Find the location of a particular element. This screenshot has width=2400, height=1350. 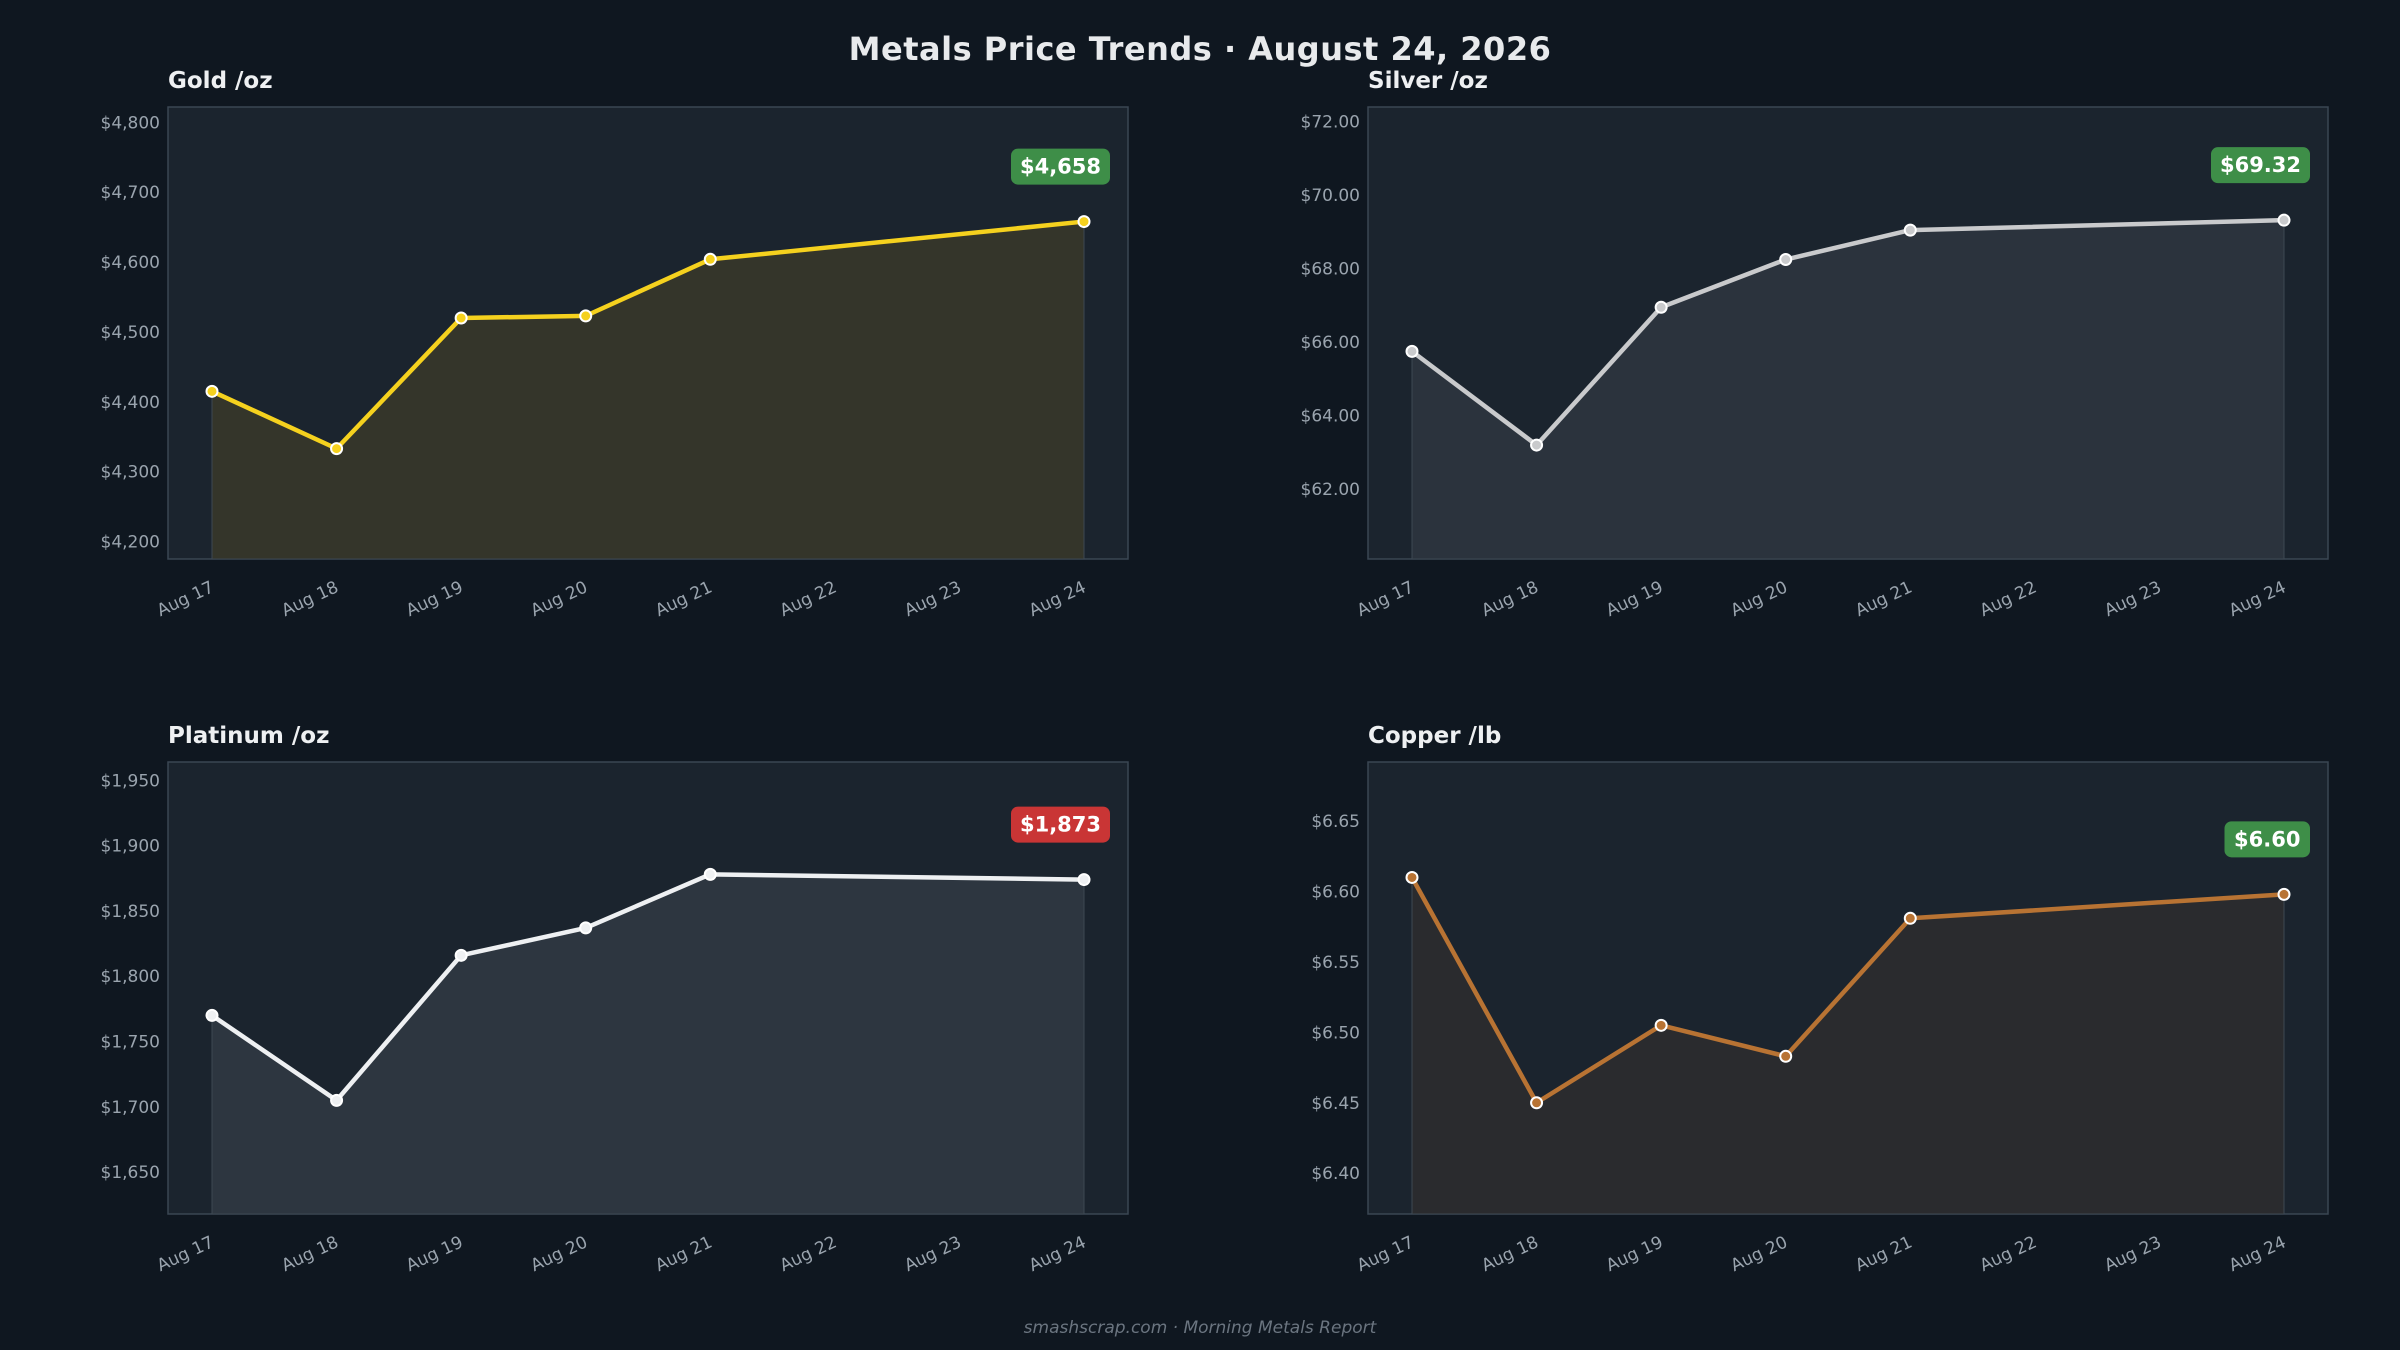

gold-xtick-label: Aug 18 is located at coordinates (310, 599).